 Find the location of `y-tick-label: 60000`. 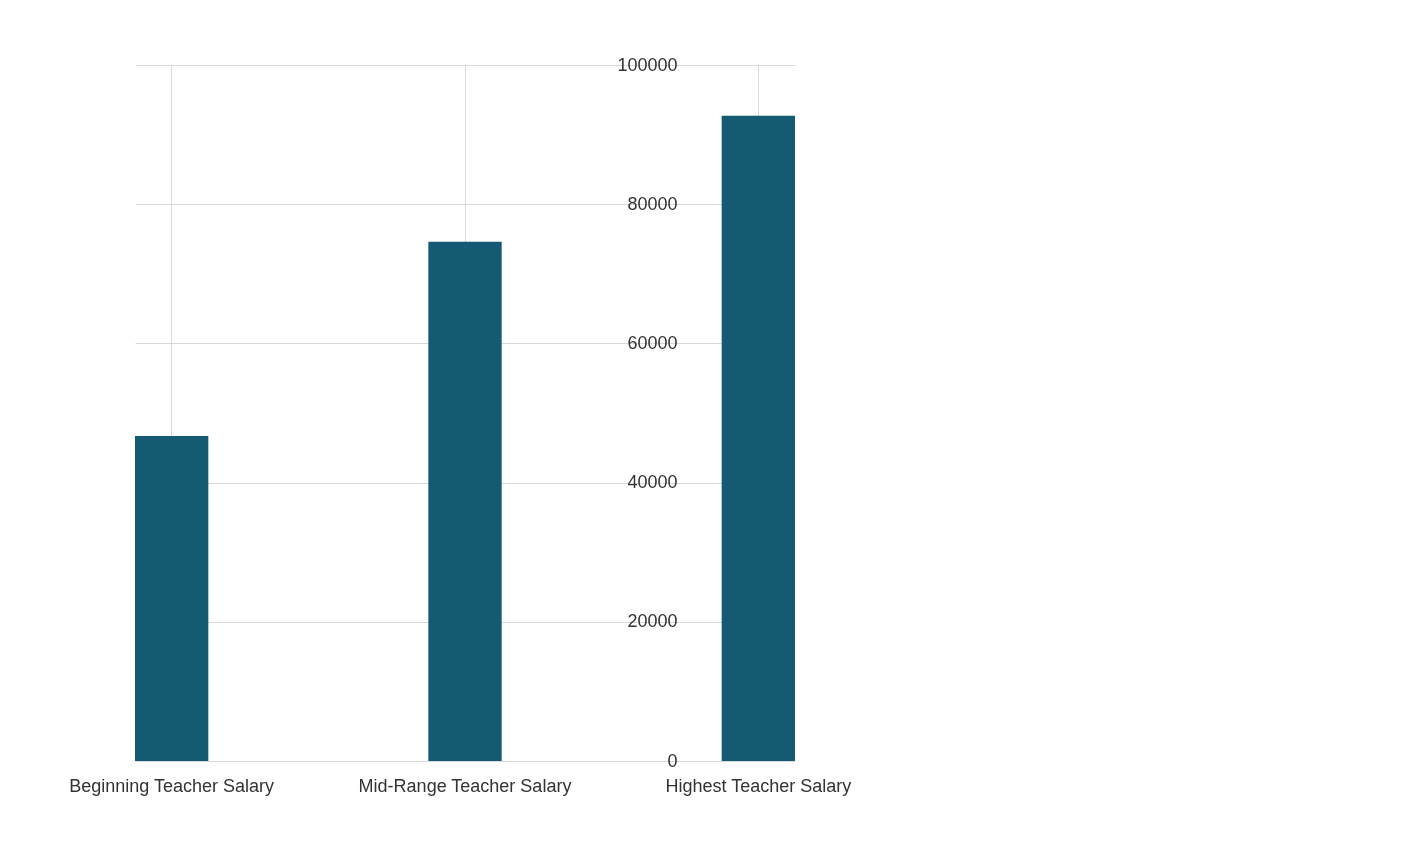

y-tick-label: 60000 is located at coordinates (652, 342).